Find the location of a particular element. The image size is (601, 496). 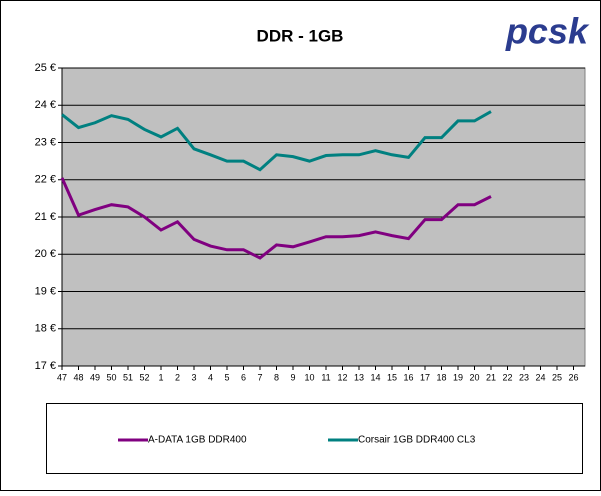

x-tick-label: 9 is located at coordinates (292, 377).